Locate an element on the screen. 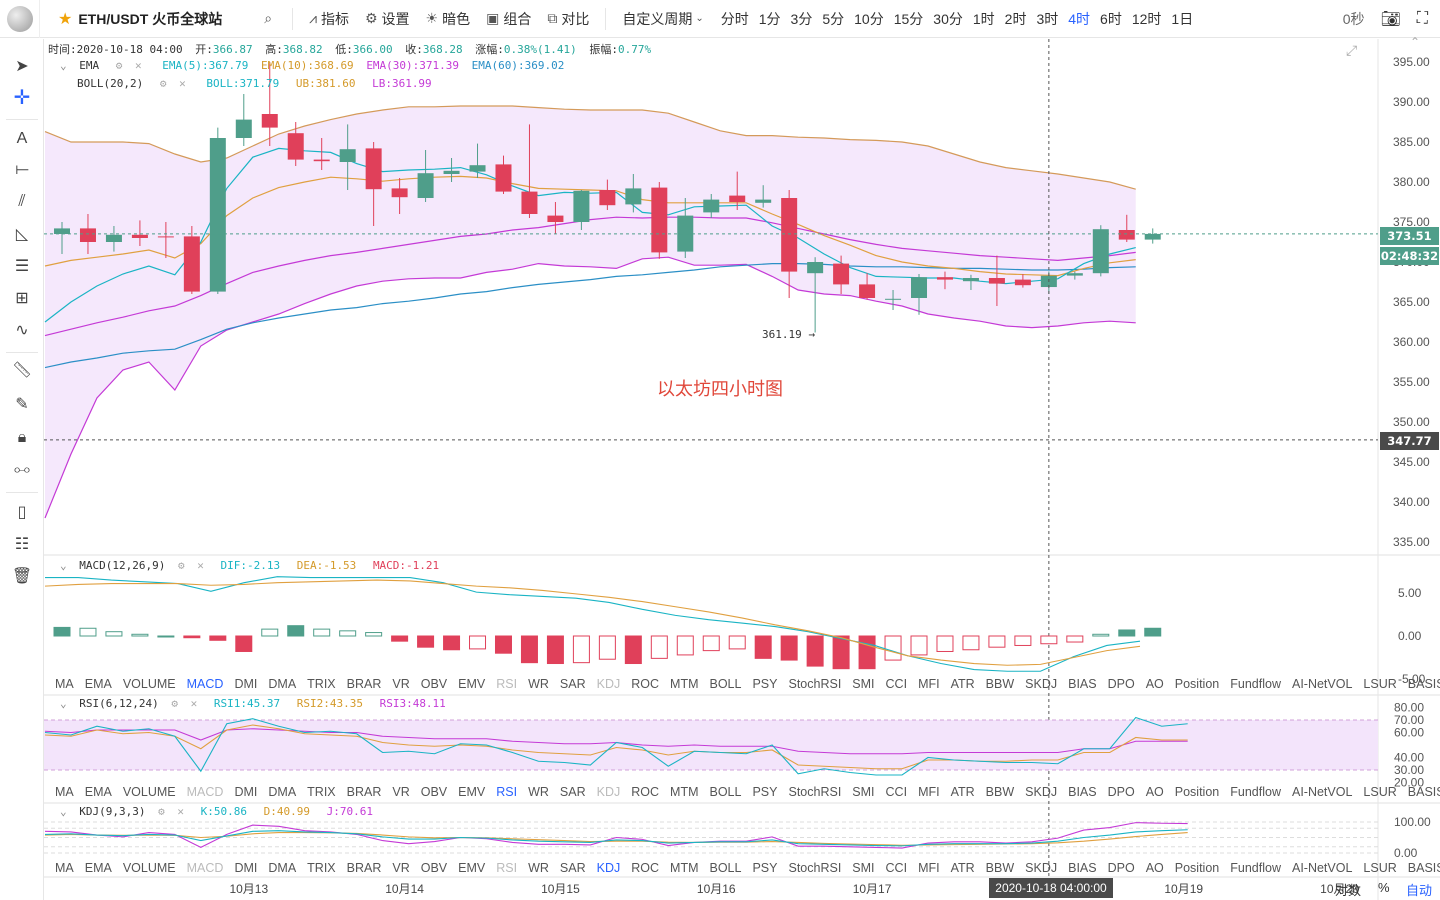  maximize-pane-icon: ⤢ is located at coordinates (1352, 50).